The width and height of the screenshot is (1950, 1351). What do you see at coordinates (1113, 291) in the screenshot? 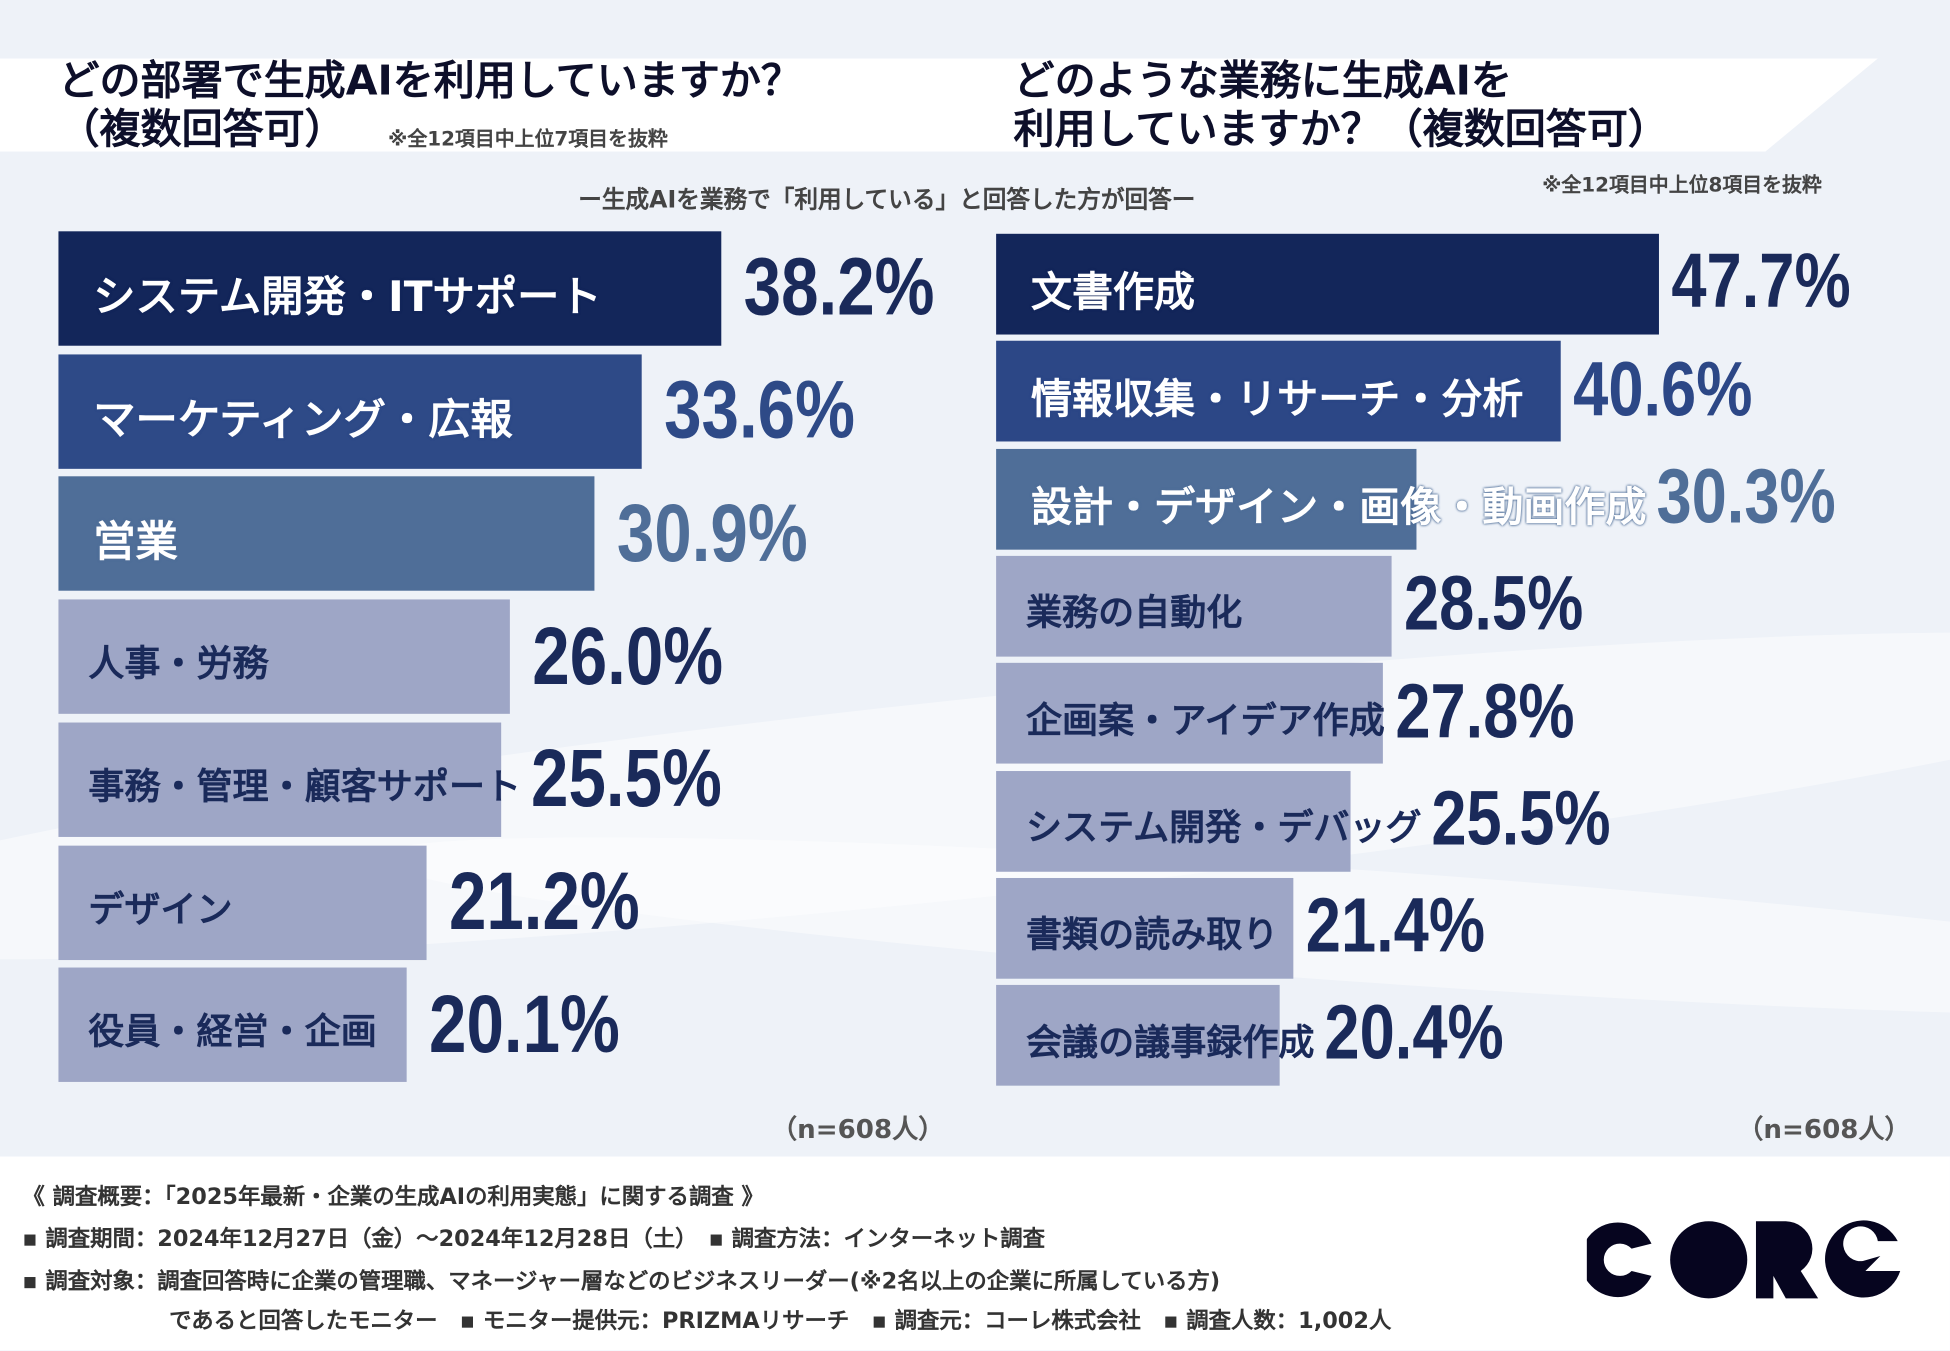
I see `bar-category-label: 文書作成` at bounding box center [1113, 291].